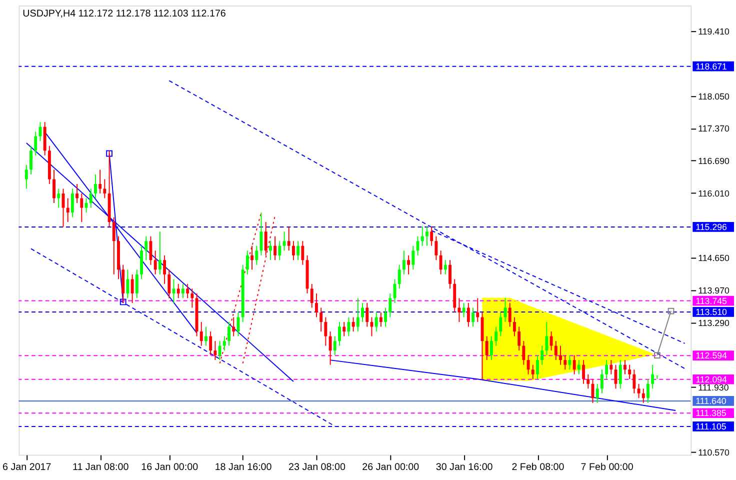 The height and width of the screenshot is (480, 736). Describe the element at coordinates (714, 161) in the screenshot. I see `y-tick-label: 116.690` at that location.